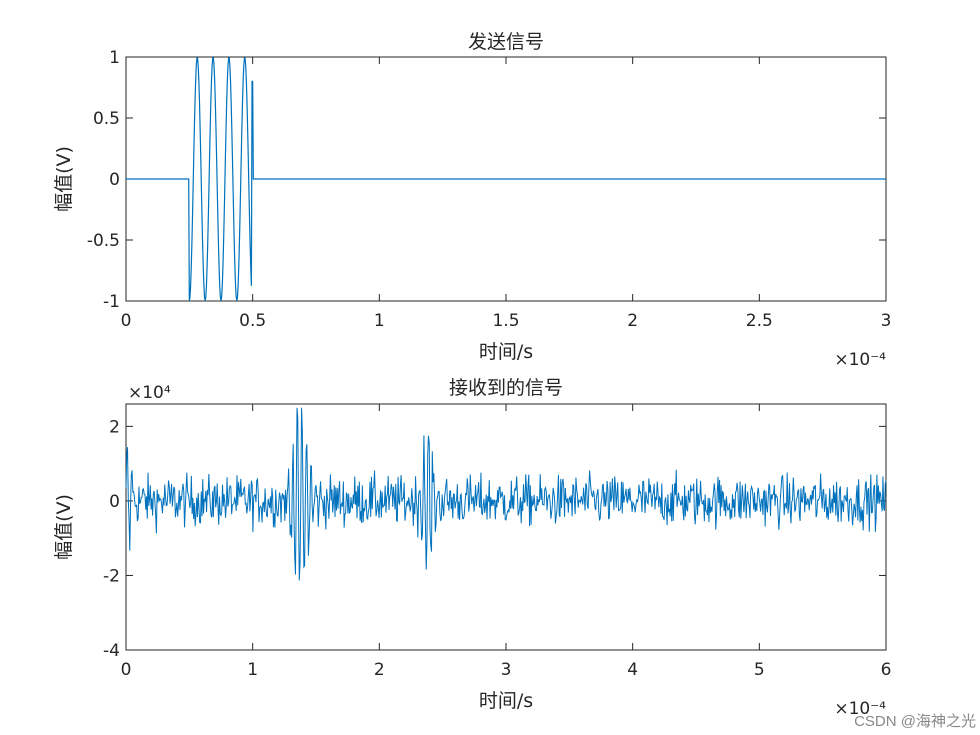 Image resolution: width=980 pixels, height=735 pixels. Describe the element at coordinates (759, 670) in the screenshot. I see `x-tick-label: 5` at that location.